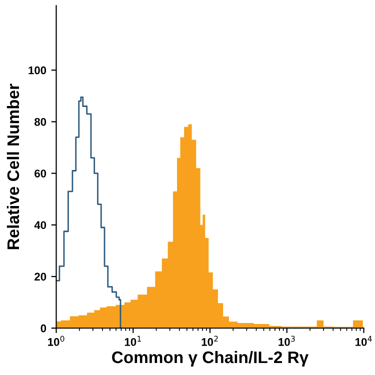 The height and width of the screenshot is (375, 375). What do you see at coordinates (210, 358) in the screenshot?
I see `x-axis-title: Common γ Chain/IL-2 Rγ` at bounding box center [210, 358].